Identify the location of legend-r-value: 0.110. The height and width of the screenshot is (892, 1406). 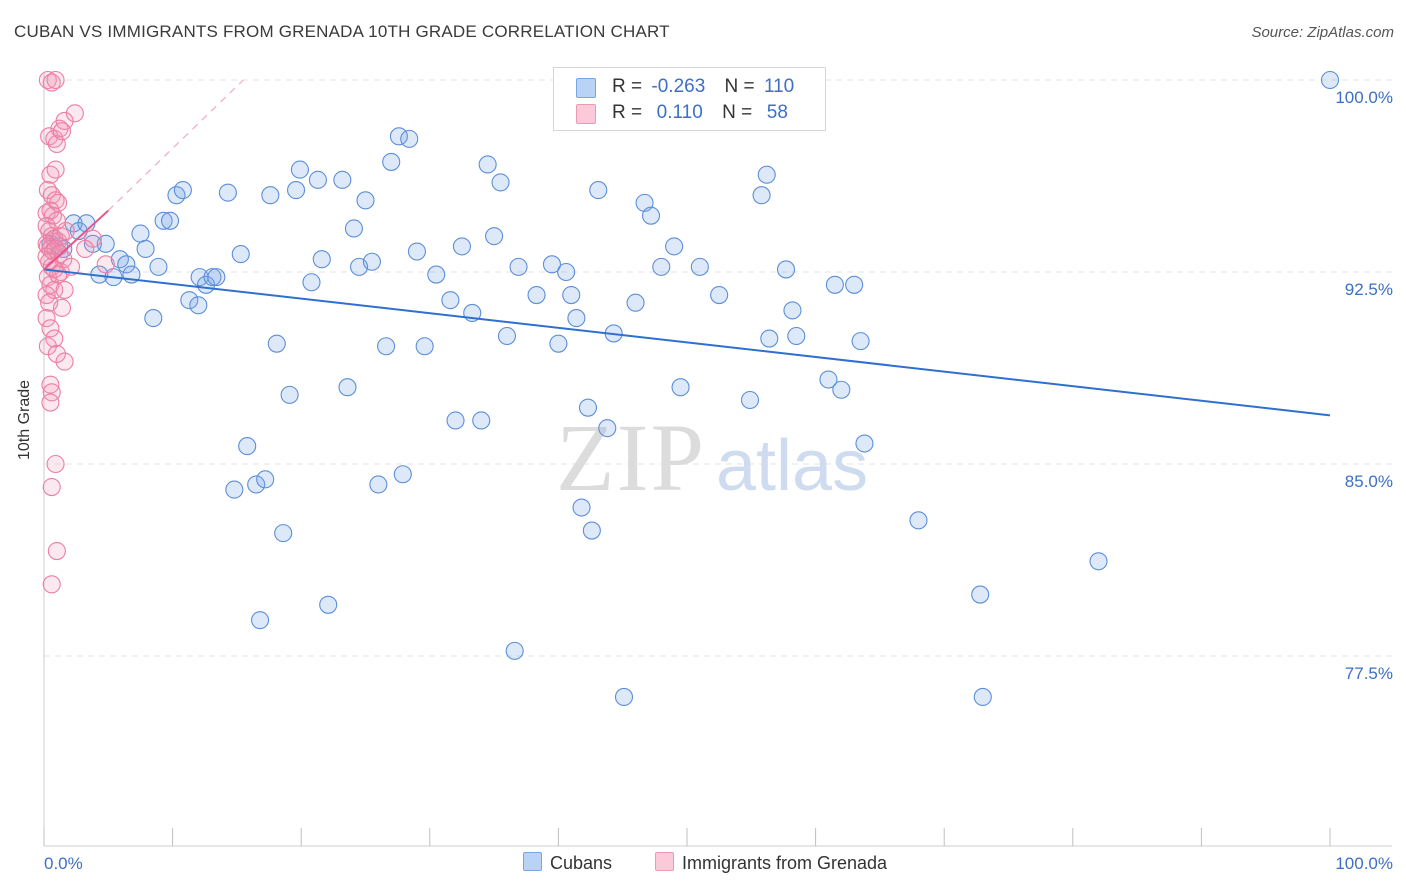
(677, 112).